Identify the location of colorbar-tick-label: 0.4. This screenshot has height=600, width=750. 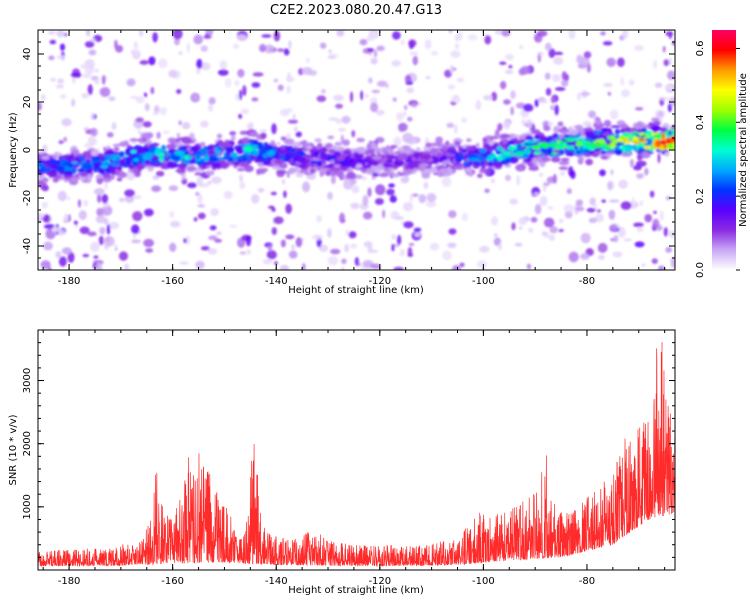
(700, 122).